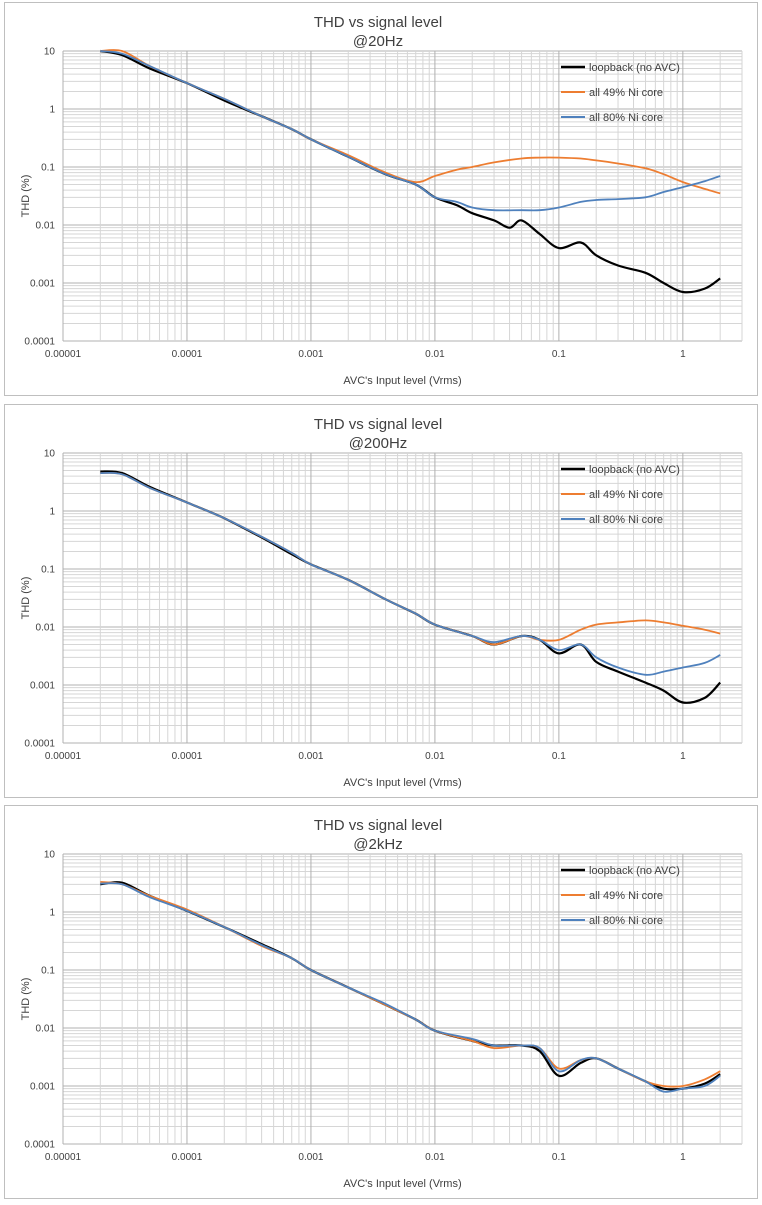 This screenshot has height=1205, width=762. What do you see at coordinates (378, 443) in the screenshot?
I see `chart-subtitle: @200Hz` at bounding box center [378, 443].